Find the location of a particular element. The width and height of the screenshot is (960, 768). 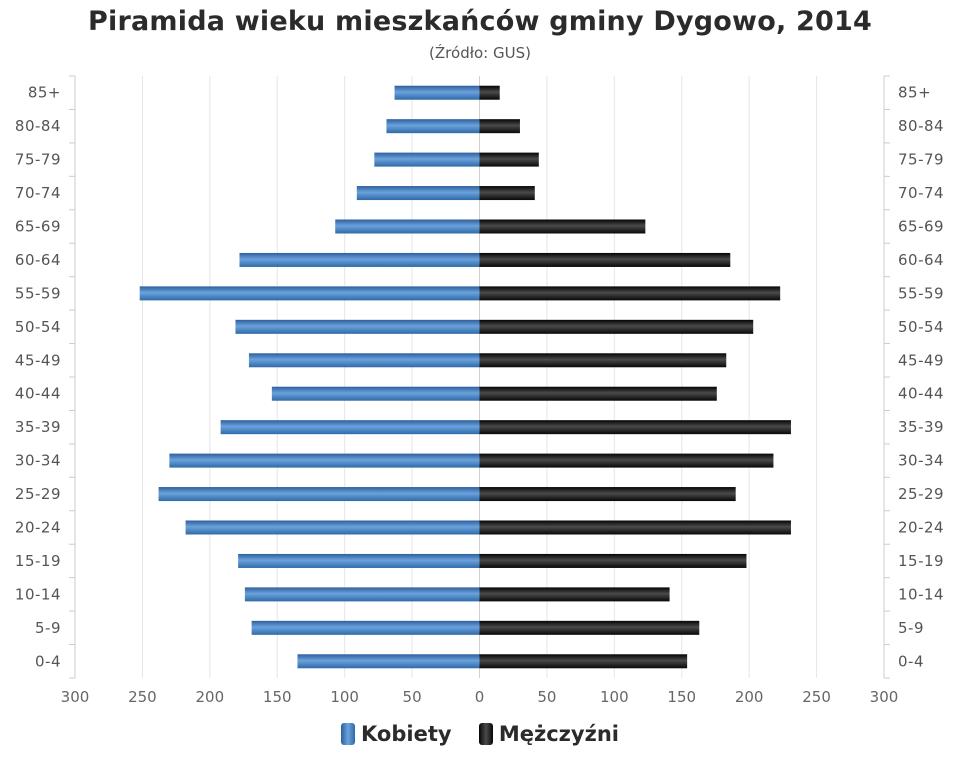

category-label-right: 55-59 is located at coordinates (921, 293).